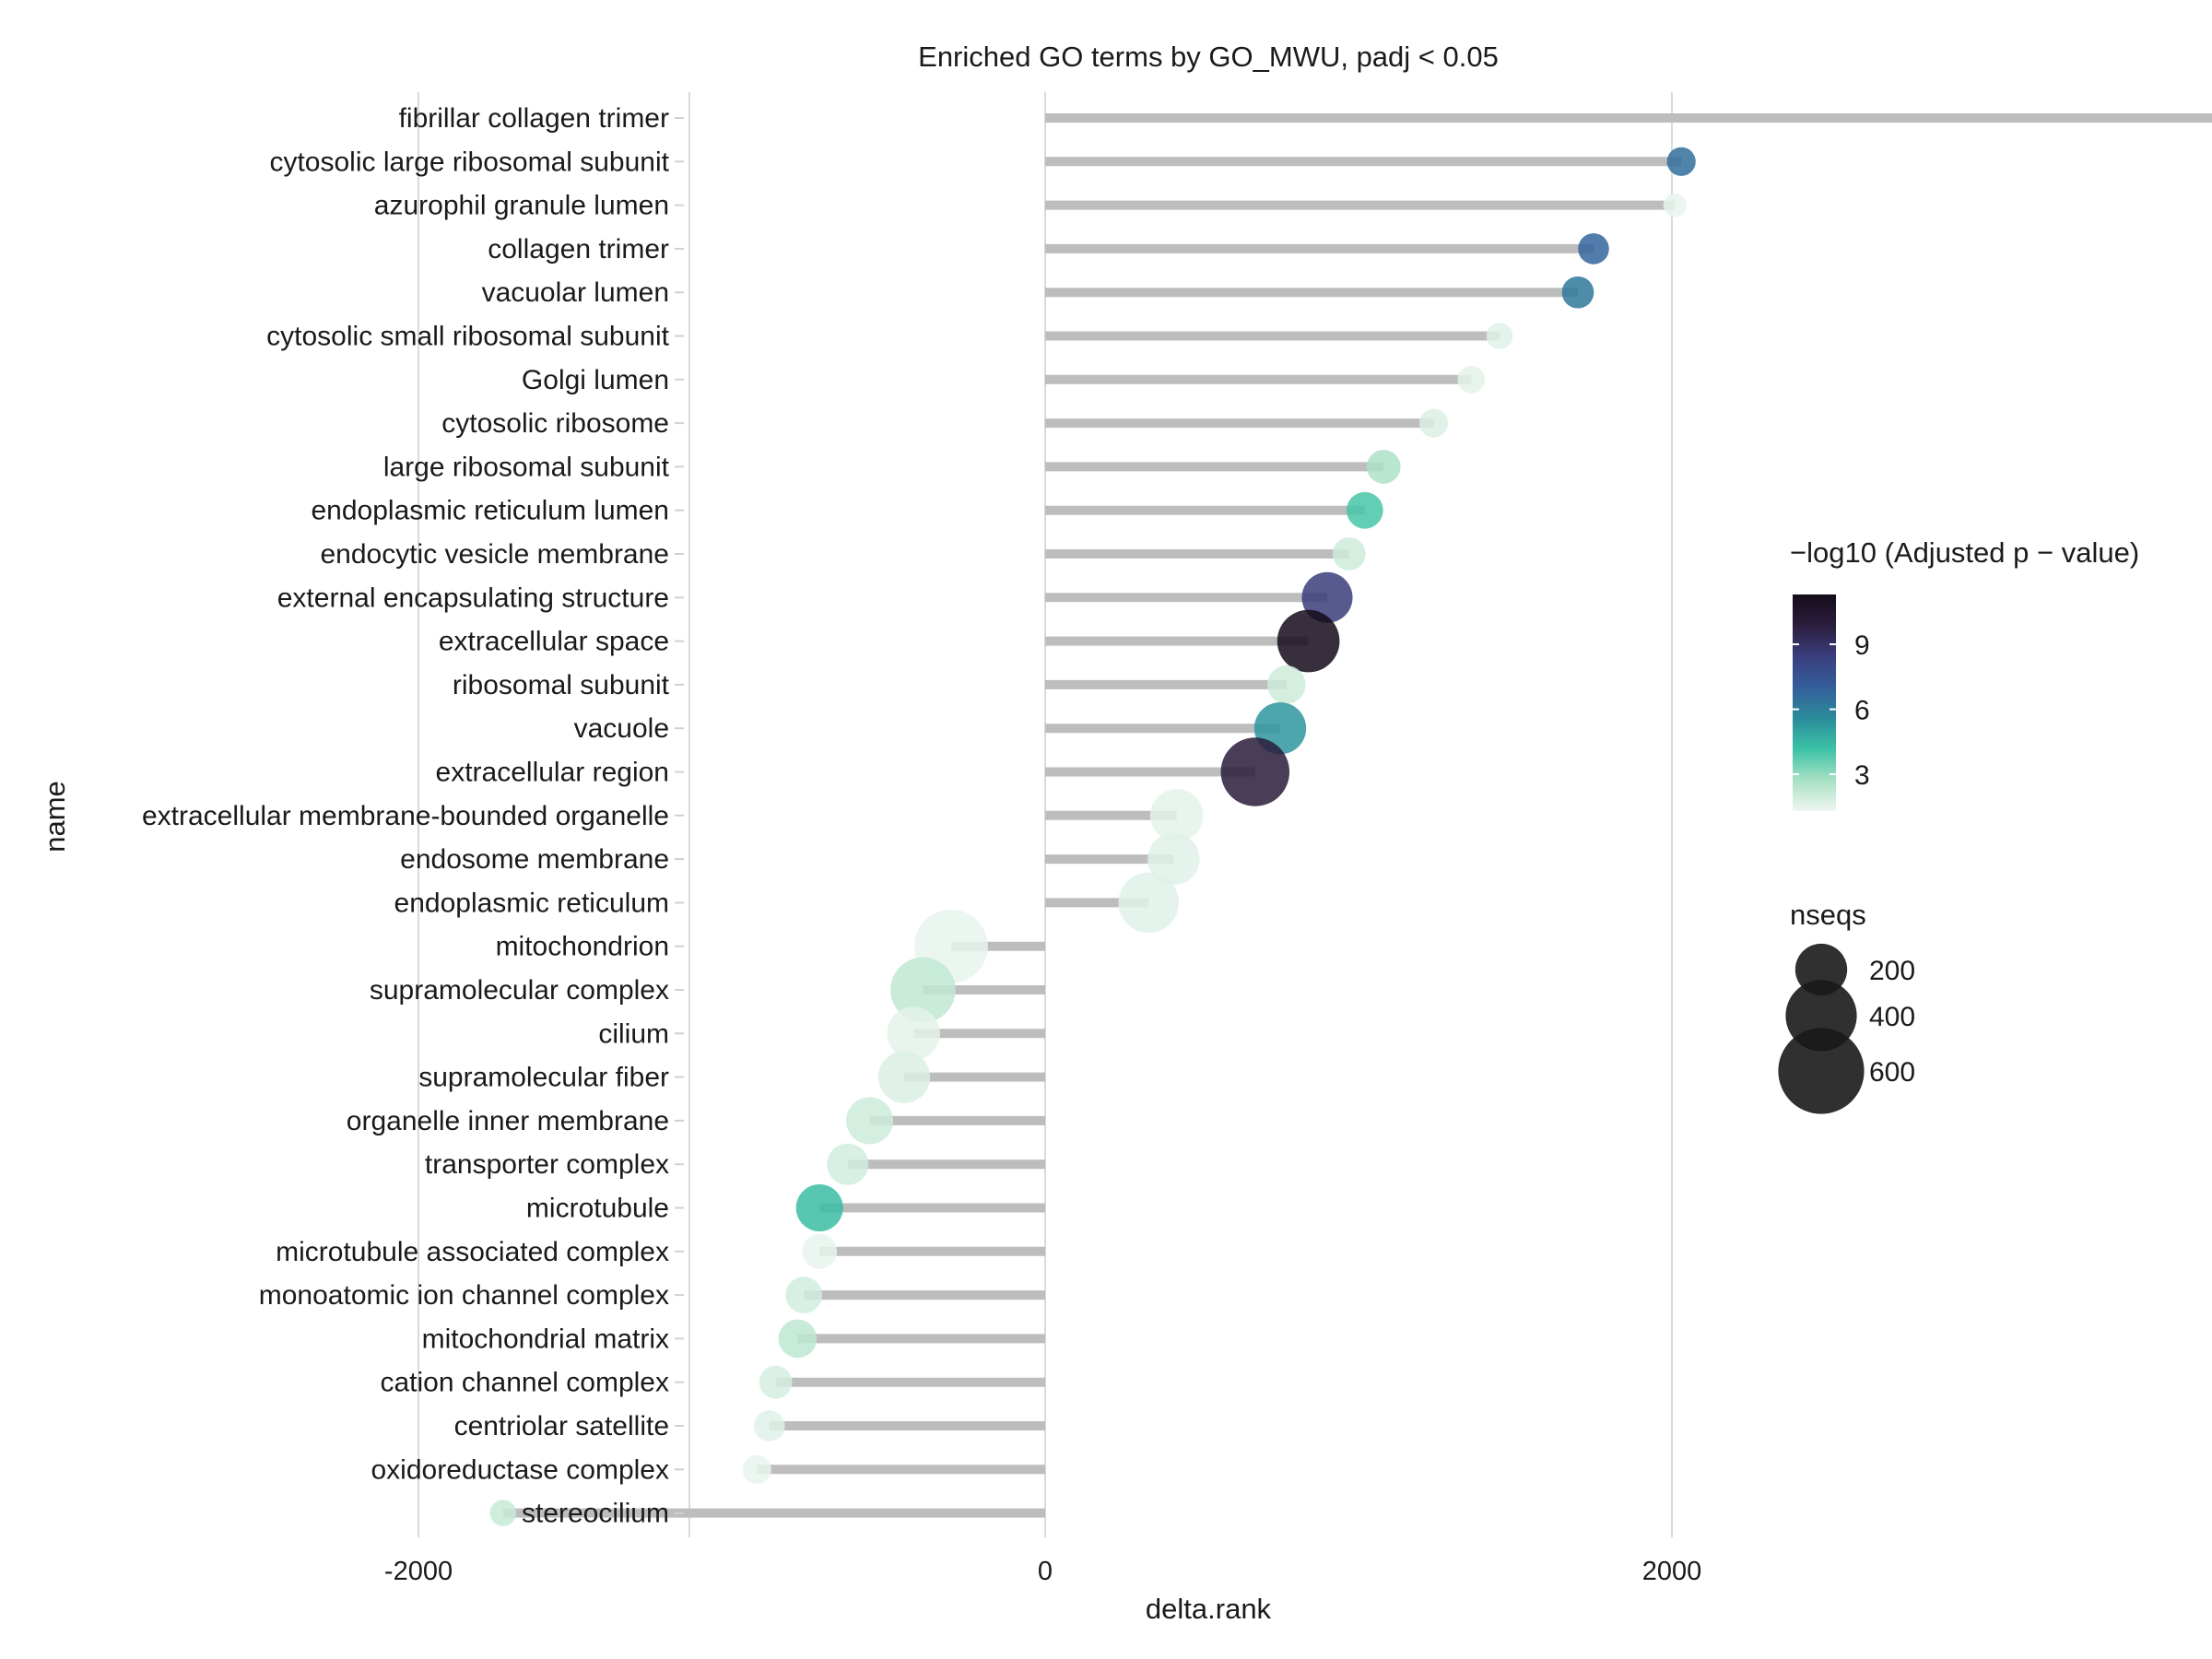  Describe the element at coordinates (597, 1209) in the screenshot. I see `term-label: microtubule` at that location.